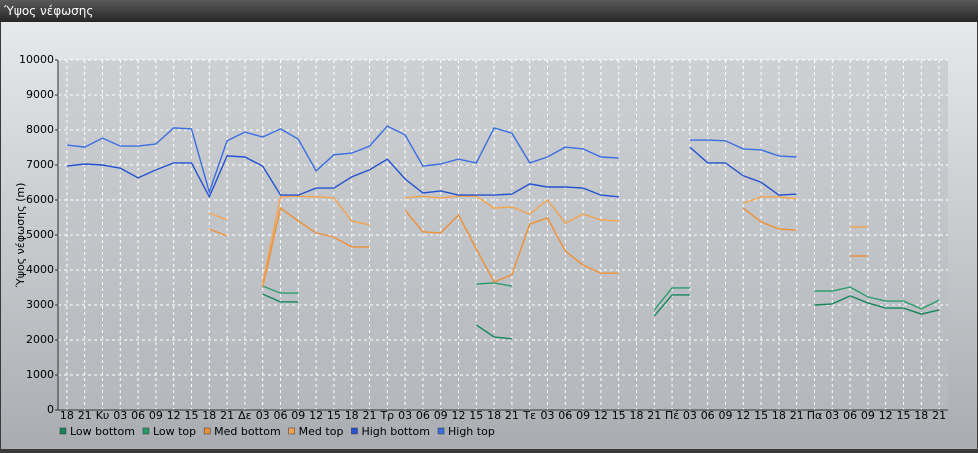 This screenshot has height=453, width=978. I want to click on y-tick-label: 0, so click(50, 409).